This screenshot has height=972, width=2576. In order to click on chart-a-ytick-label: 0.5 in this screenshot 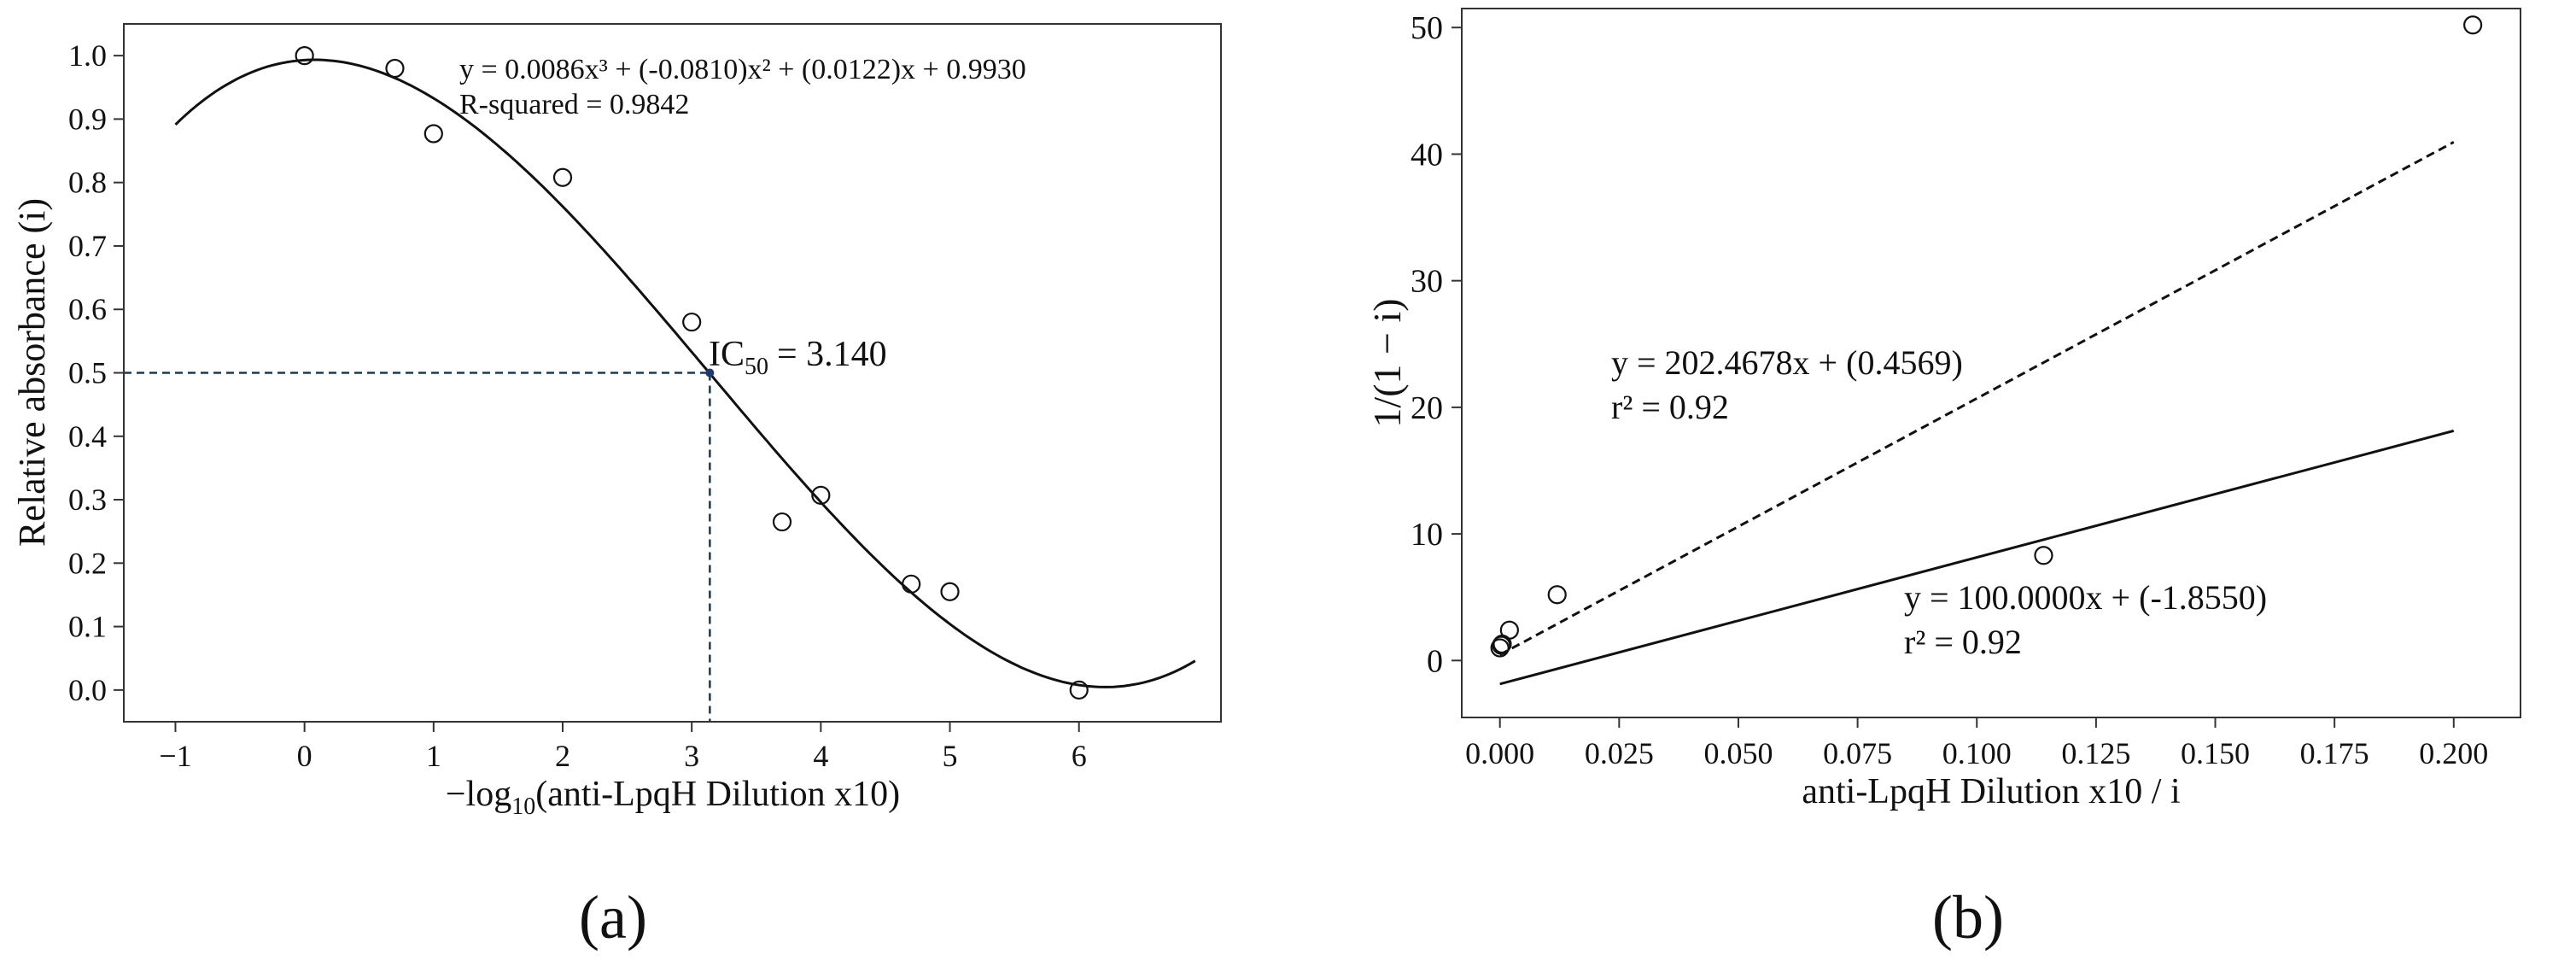, I will do `click(87, 373)`.